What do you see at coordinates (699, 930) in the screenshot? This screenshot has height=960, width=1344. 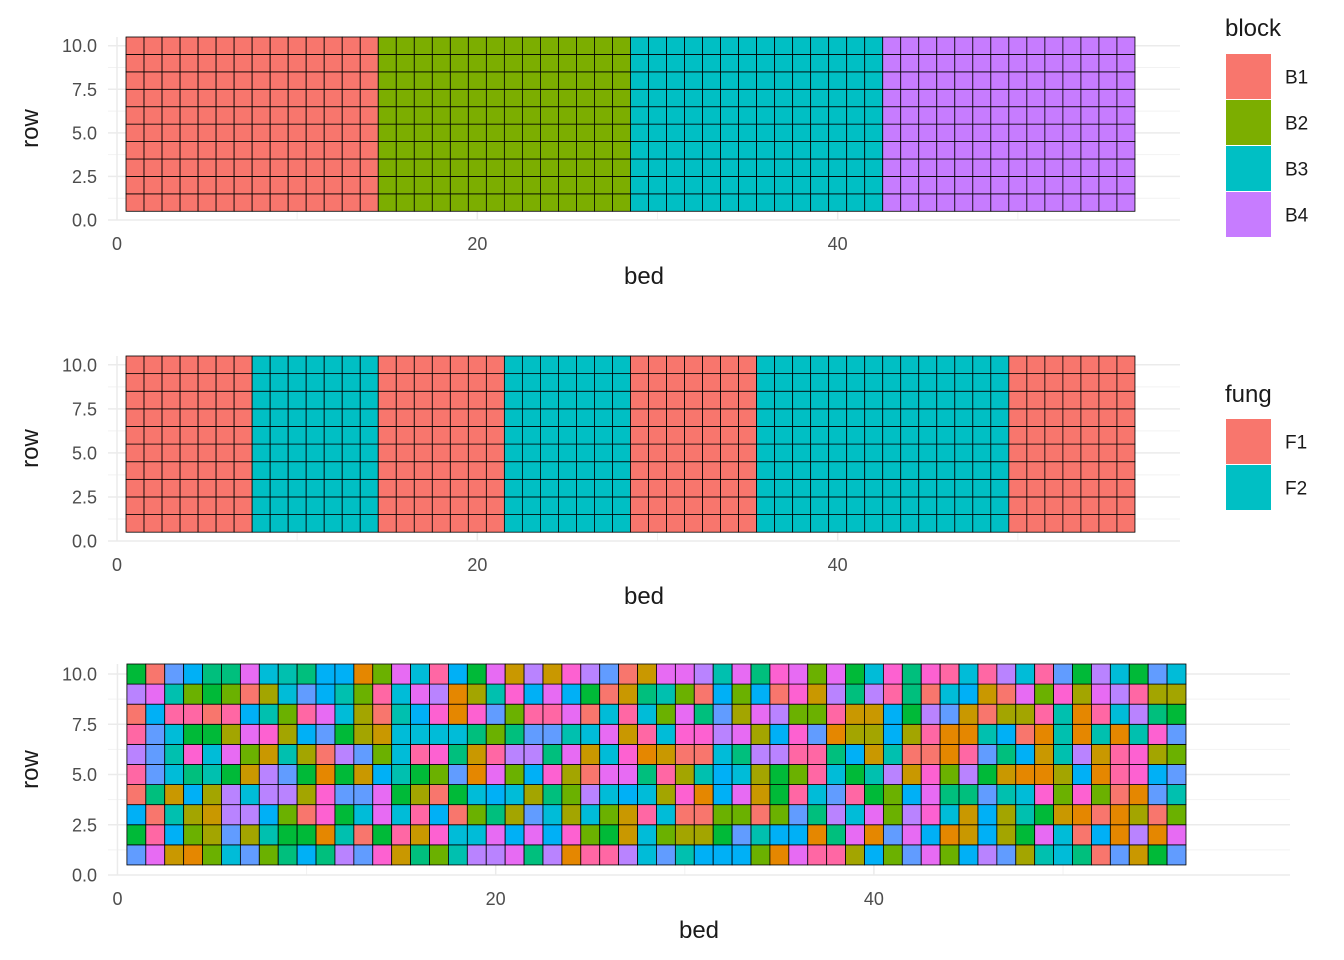 I see `x-axis-title: bed` at bounding box center [699, 930].